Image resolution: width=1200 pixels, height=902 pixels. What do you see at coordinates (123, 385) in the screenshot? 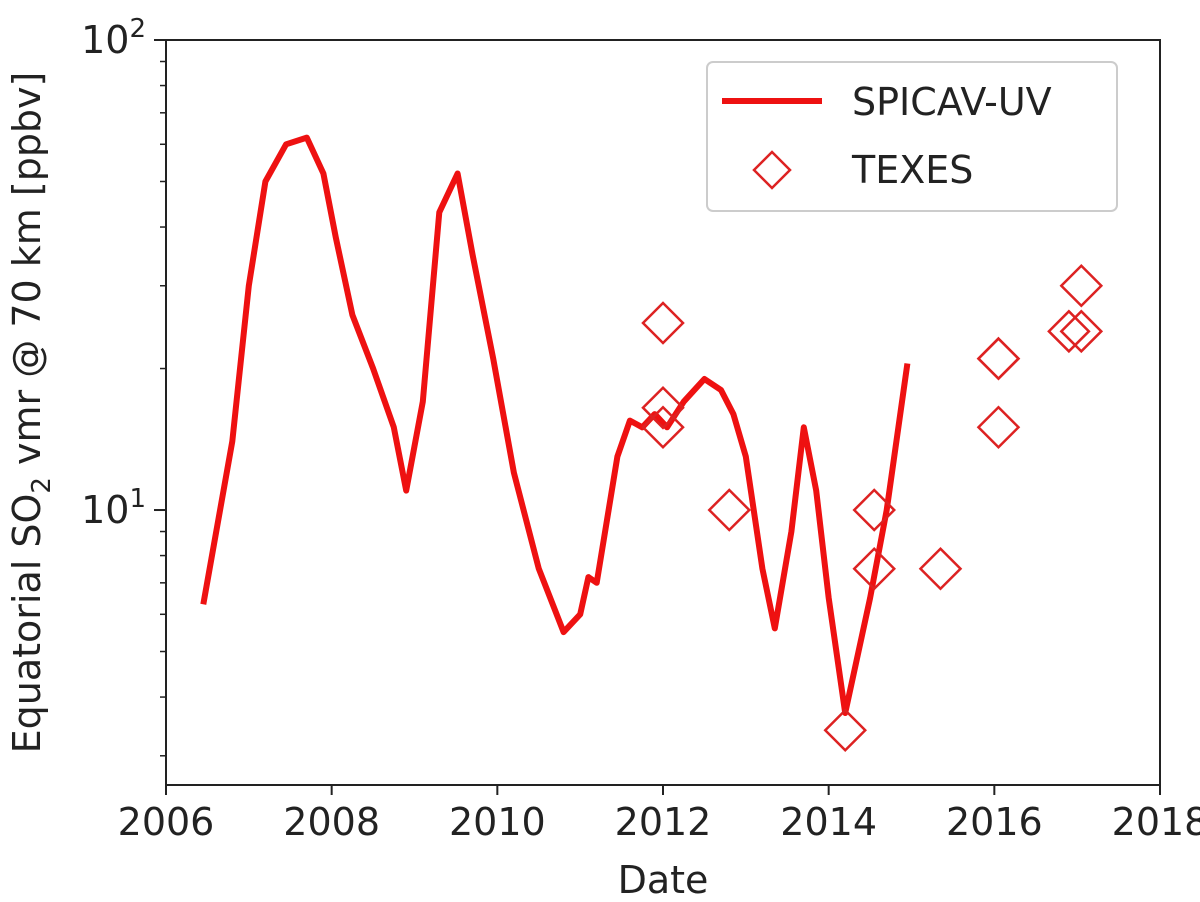
I see `y-axis: 10¹ 10²` at bounding box center [123, 385].